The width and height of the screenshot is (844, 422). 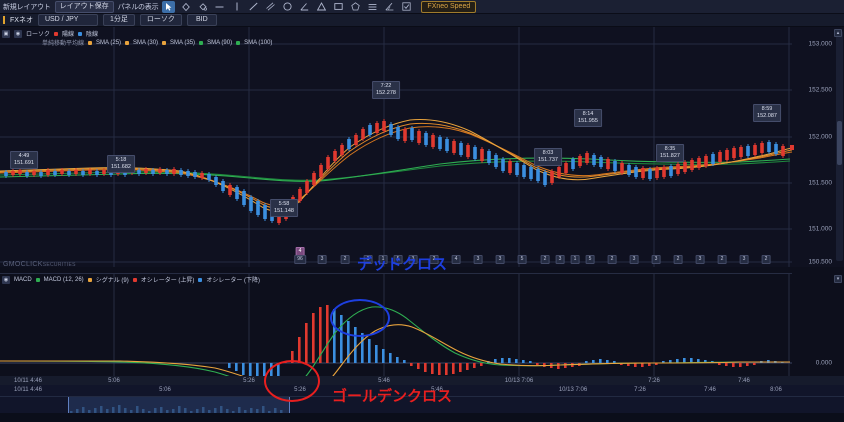 I want to click on flag-time: 5:58, so click(x=284, y=204).